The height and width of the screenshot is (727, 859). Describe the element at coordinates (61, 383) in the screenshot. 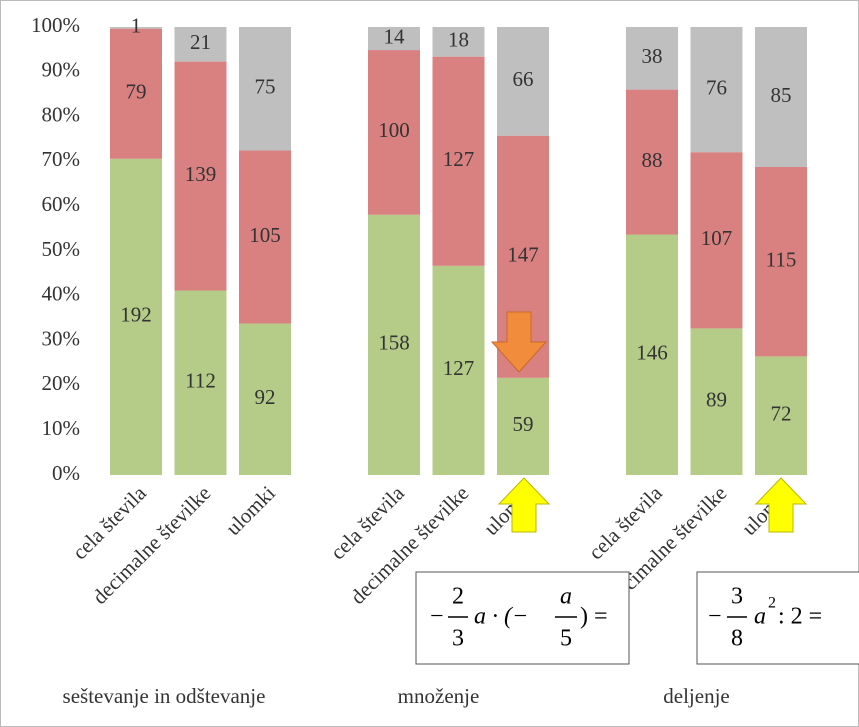

I see `y-tick-label: 20%` at that location.